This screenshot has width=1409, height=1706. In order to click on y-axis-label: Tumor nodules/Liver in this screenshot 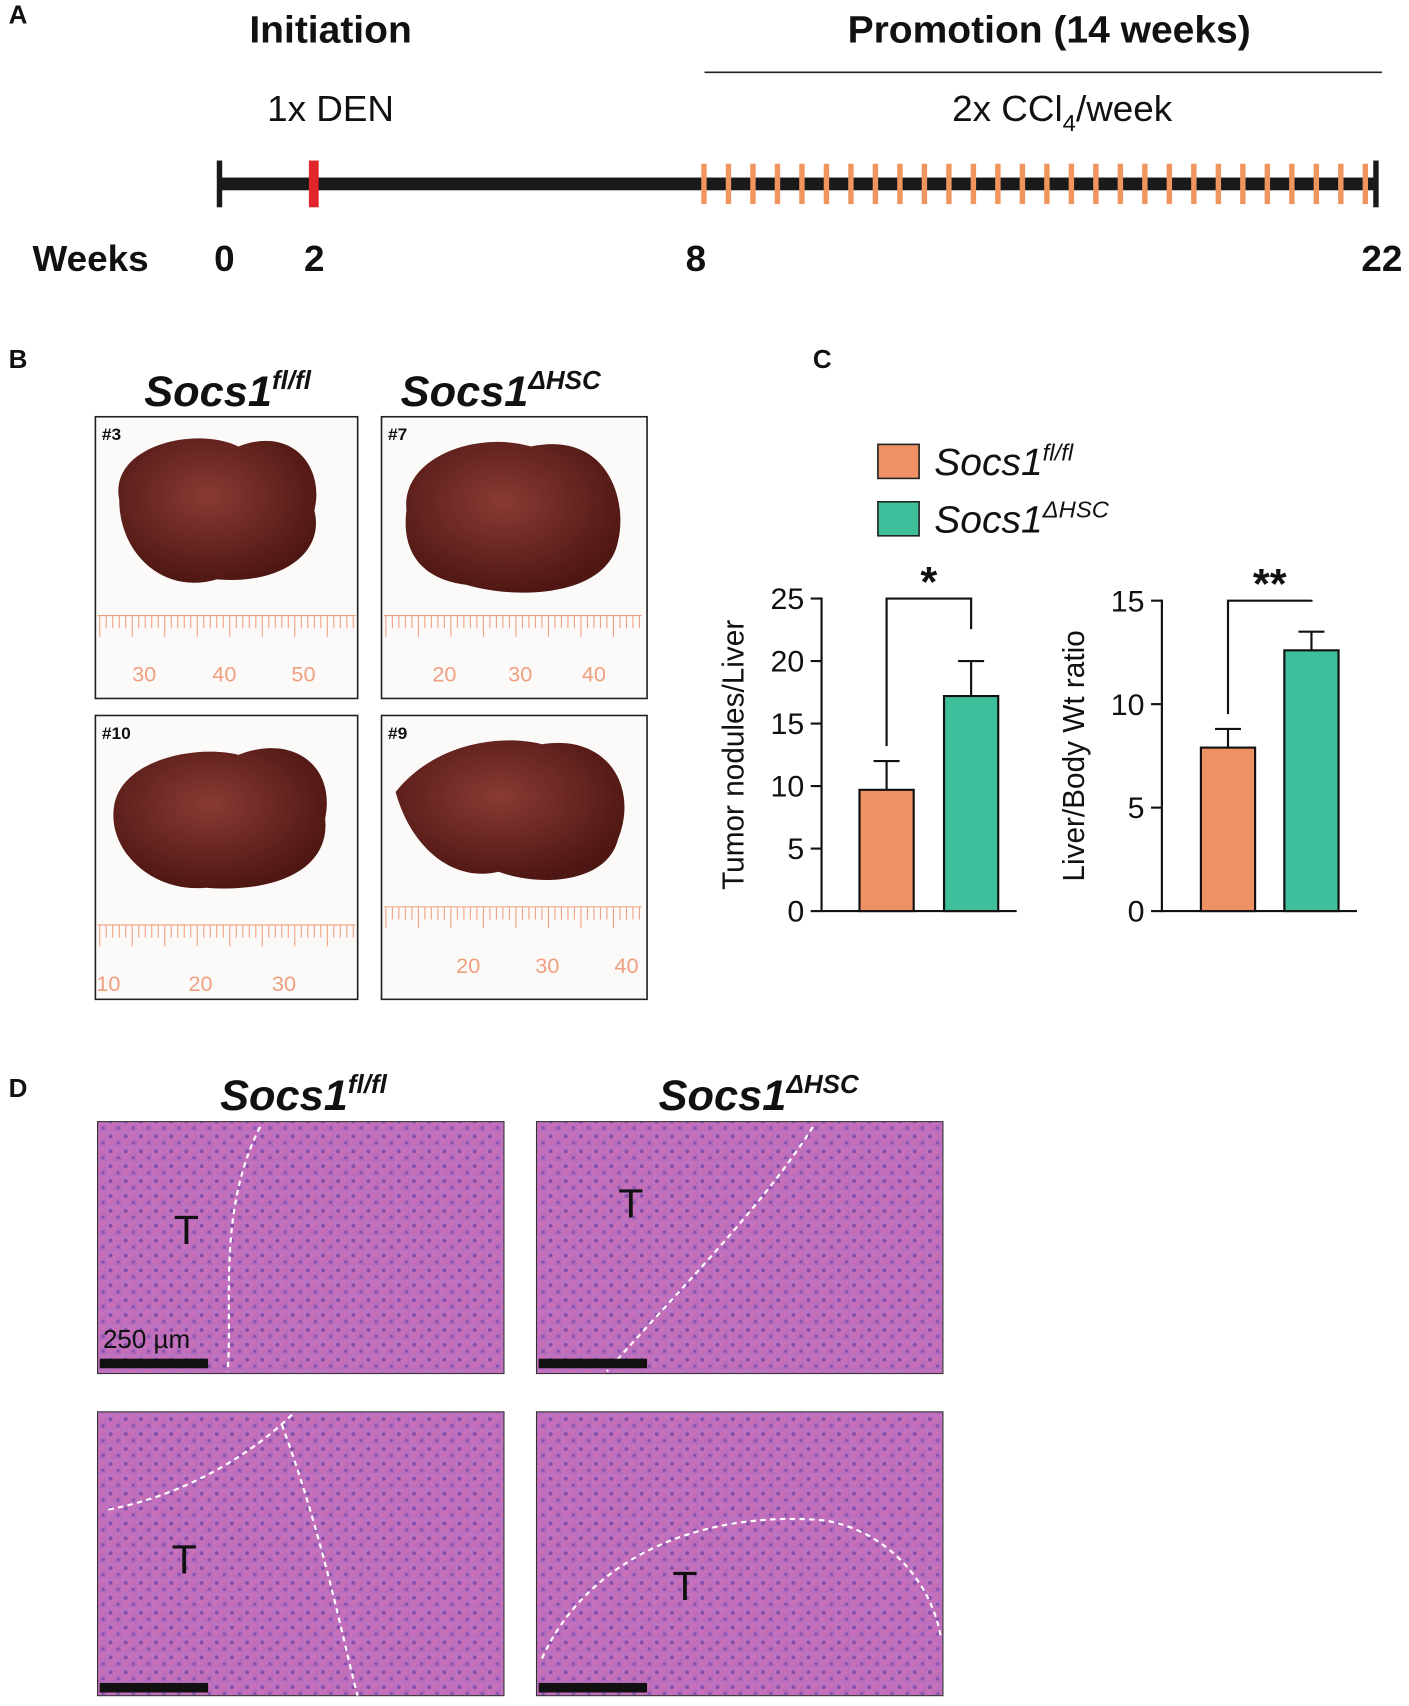, I will do `click(733, 755)`.